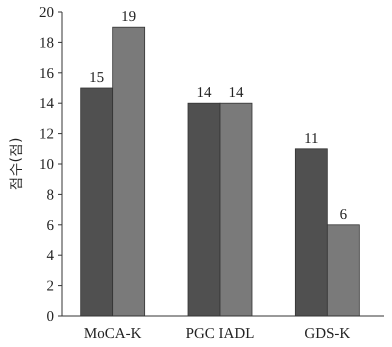 Image resolution: width=392 pixels, height=347 pixels. What do you see at coordinates (128, 17) in the screenshot?
I see `data-label: 19` at bounding box center [128, 17].